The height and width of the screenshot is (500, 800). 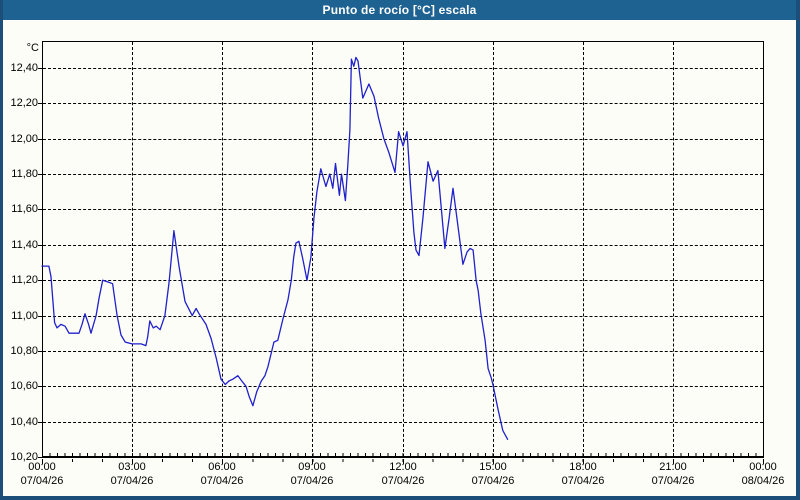 I want to click on y-tick-label: 10,60, so click(x=24, y=386).